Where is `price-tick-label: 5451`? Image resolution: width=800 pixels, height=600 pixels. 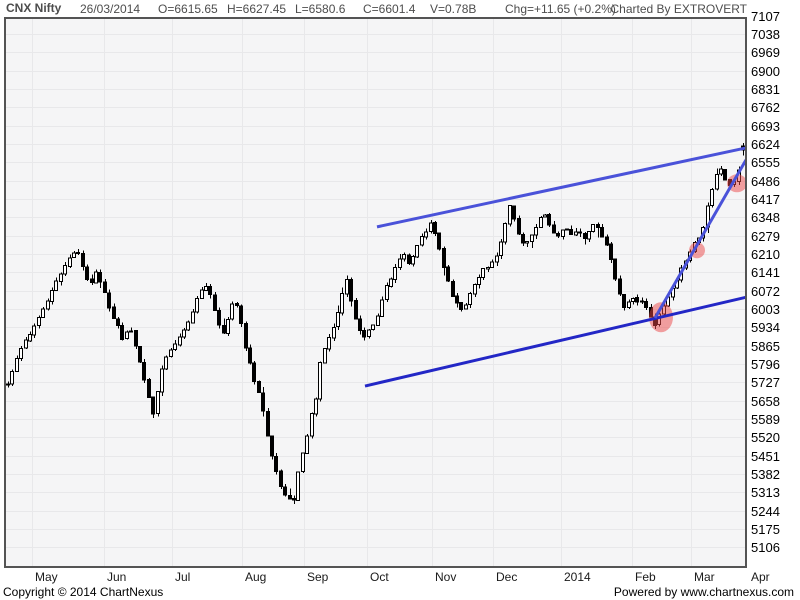
price-tick-label: 5451 is located at coordinates (765, 456).